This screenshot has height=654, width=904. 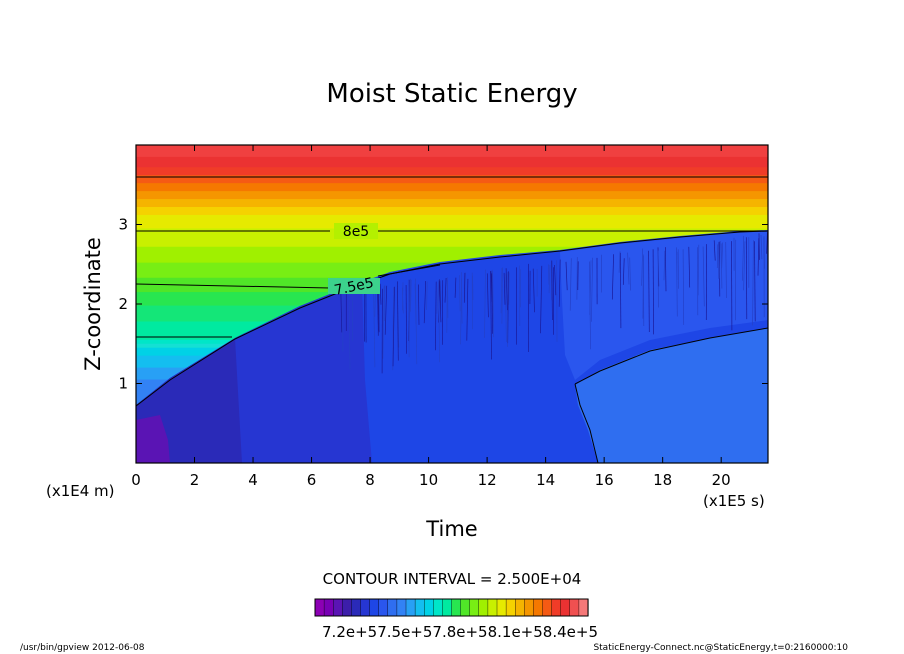 I want to click on x-tick-label: 4, so click(x=253, y=480).